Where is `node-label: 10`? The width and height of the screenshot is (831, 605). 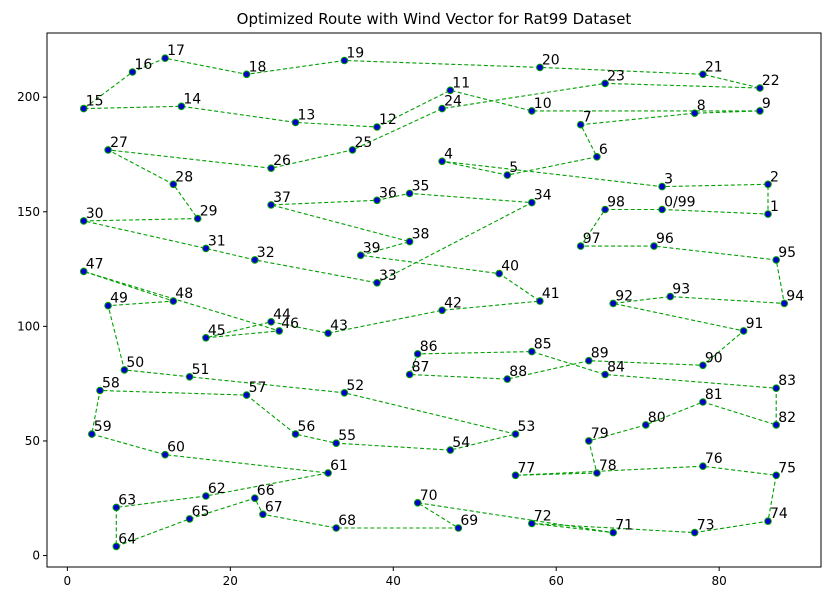
node-label: 10 is located at coordinates (543, 104).